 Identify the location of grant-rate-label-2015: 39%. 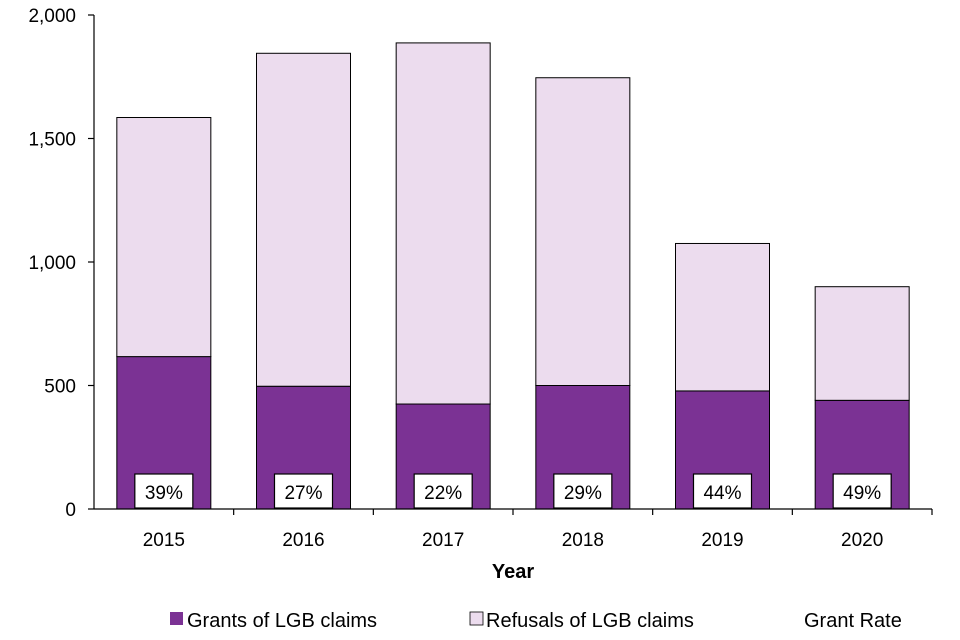
(164, 493).